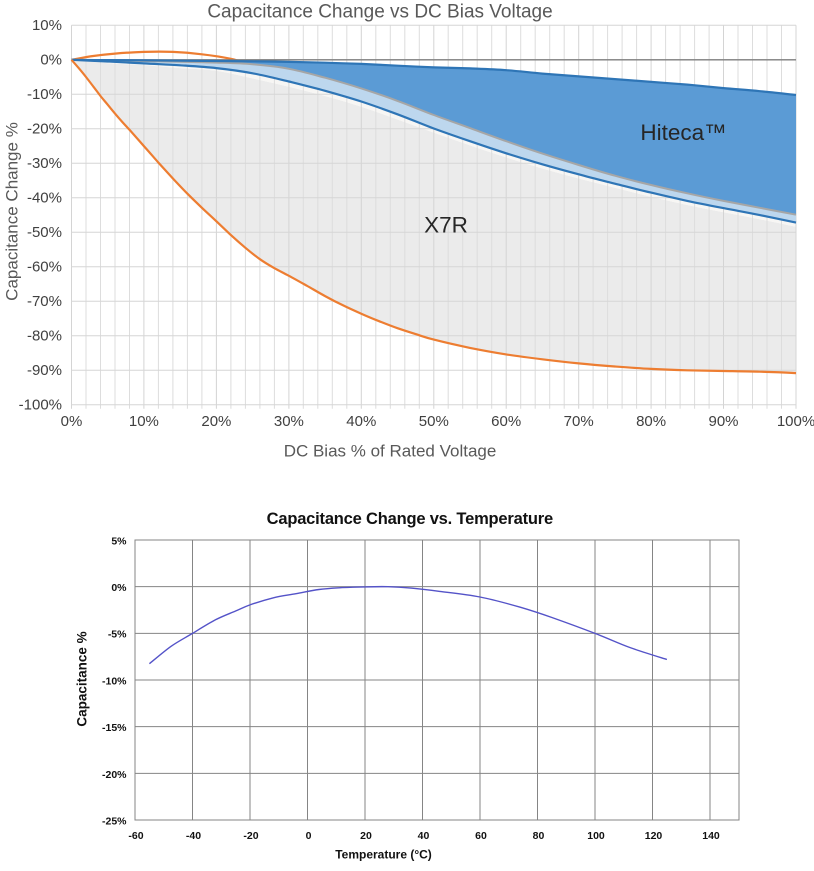  What do you see at coordinates (44, 301) in the screenshot?
I see `svg-text: -70%` at bounding box center [44, 301].